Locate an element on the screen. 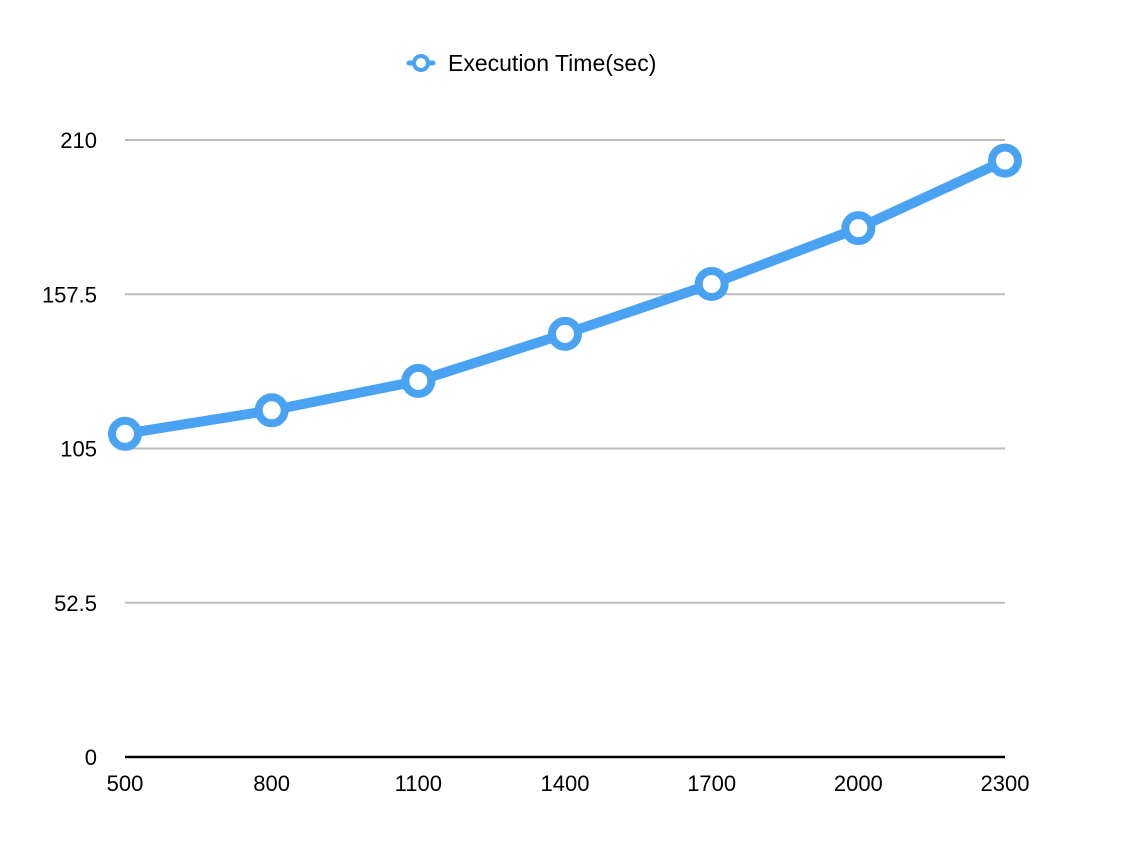  x-tick-label: 800 is located at coordinates (271, 783).